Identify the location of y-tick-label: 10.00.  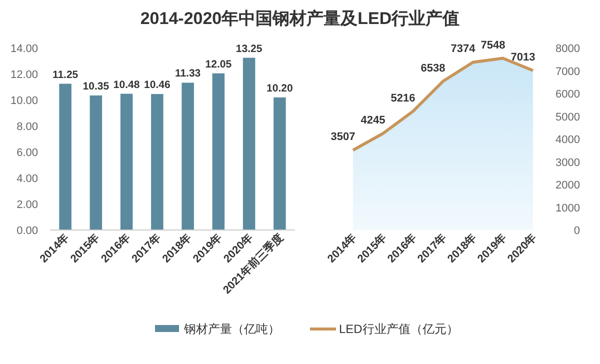
(24, 101).